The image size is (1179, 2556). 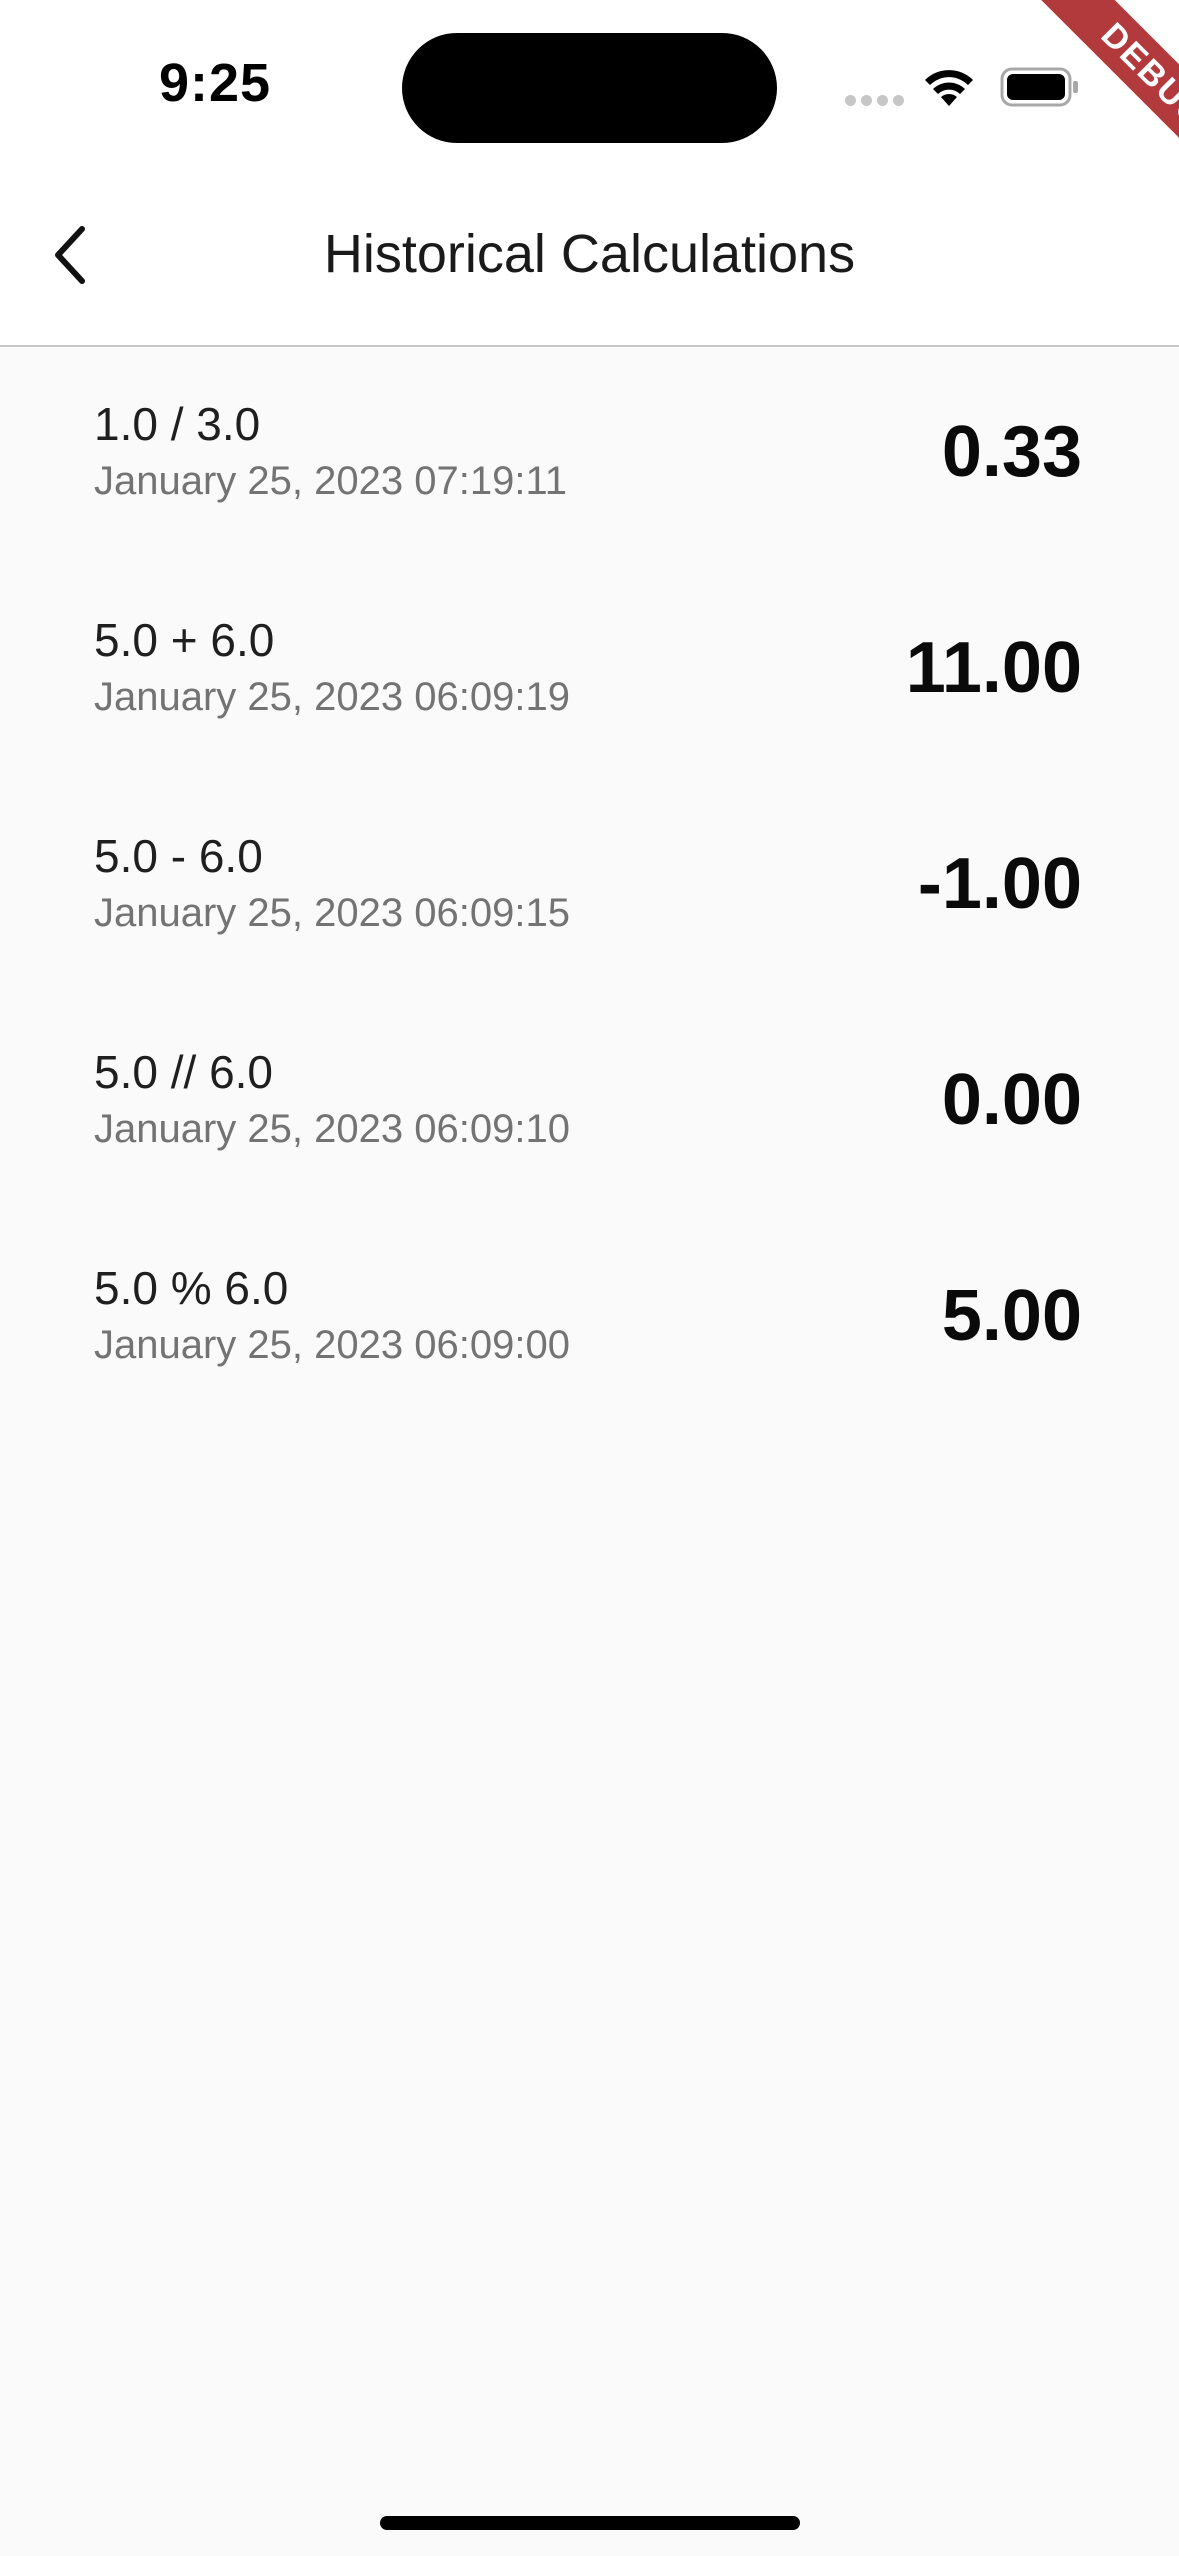 I want to click on battery-icon, so click(x=1040, y=87).